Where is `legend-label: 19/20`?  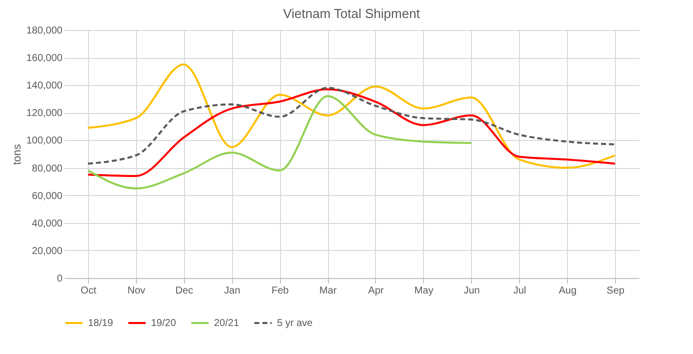 legend-label: 19/20 is located at coordinates (163, 323).